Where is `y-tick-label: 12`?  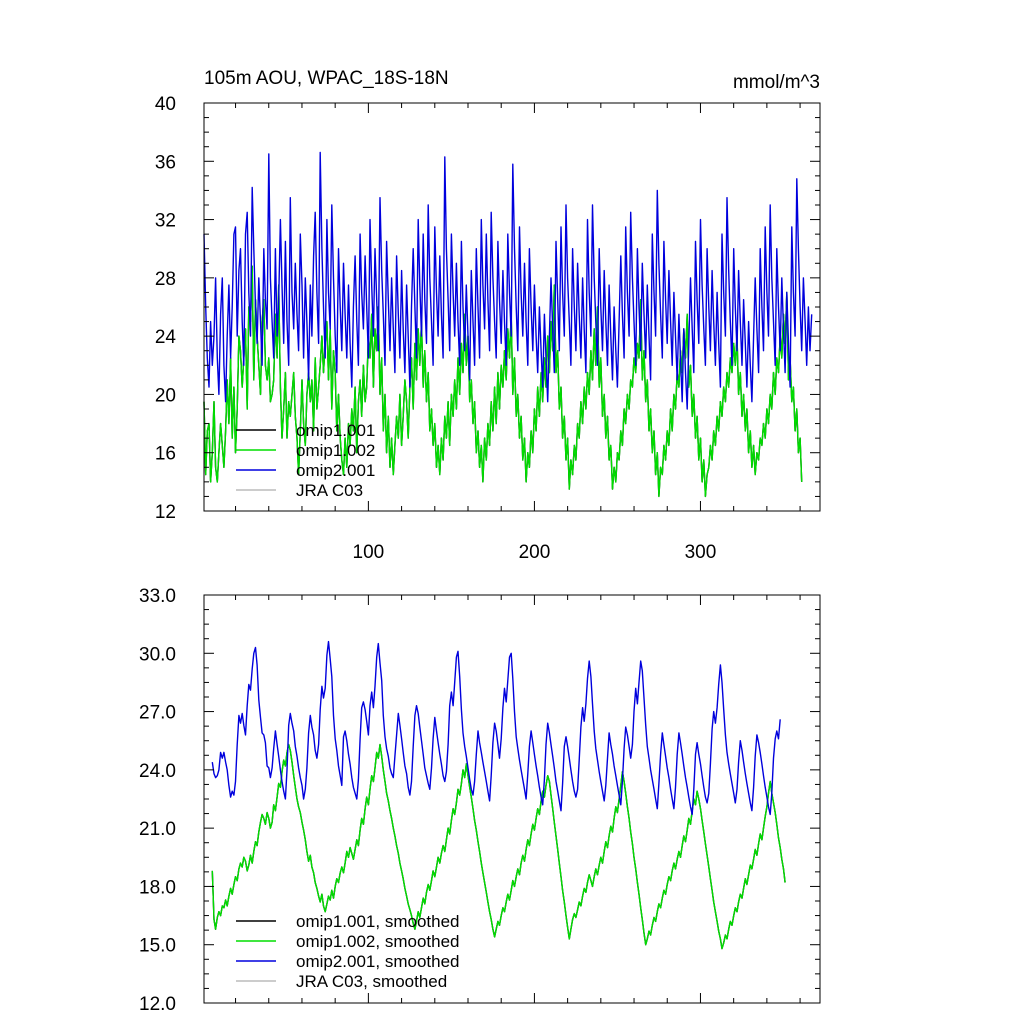
y-tick-label: 12 is located at coordinates (165, 512).